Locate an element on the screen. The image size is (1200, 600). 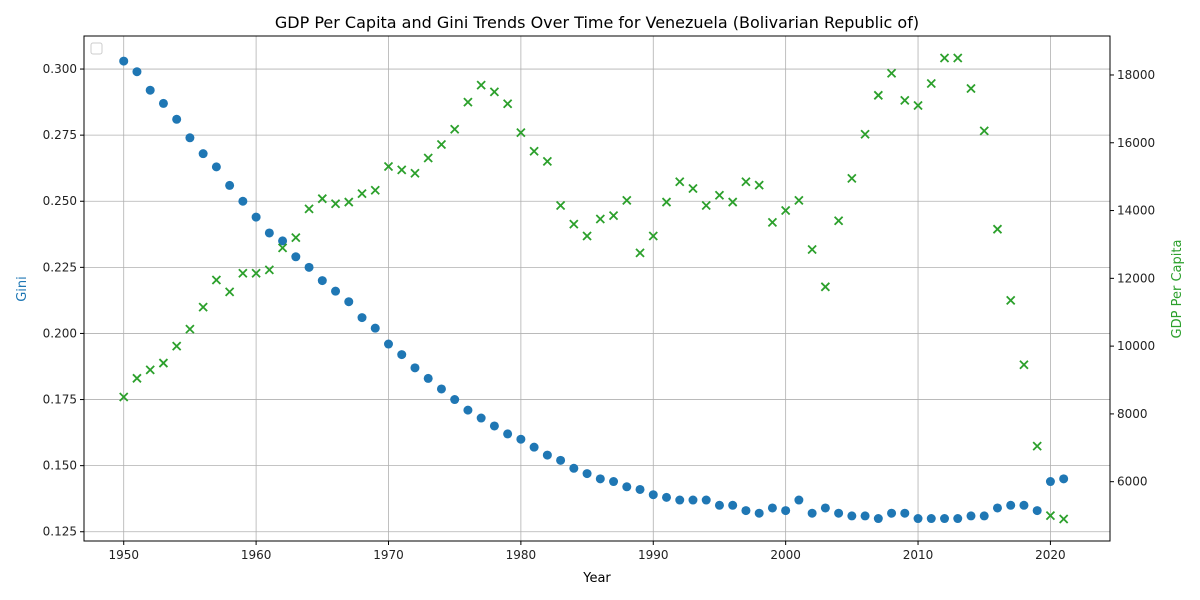
left-y-tick-label: 0.175 is located at coordinates (60, 400).